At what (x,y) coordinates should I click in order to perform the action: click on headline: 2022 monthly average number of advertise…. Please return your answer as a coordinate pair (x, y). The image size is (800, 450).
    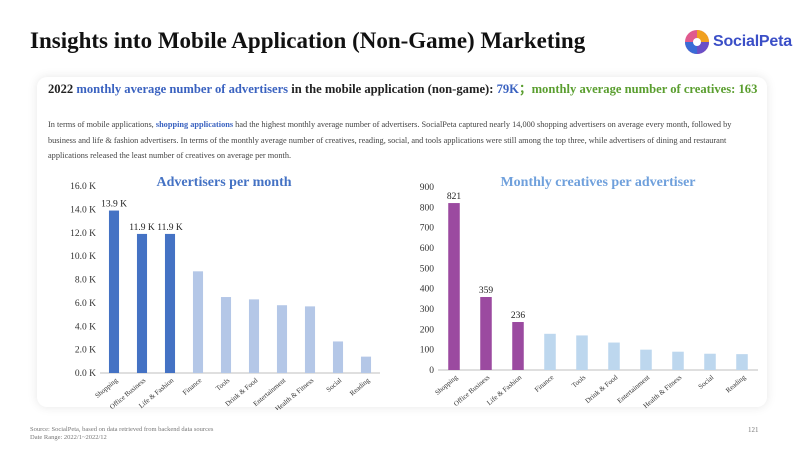
    Looking at the image, I should click on (403, 89).